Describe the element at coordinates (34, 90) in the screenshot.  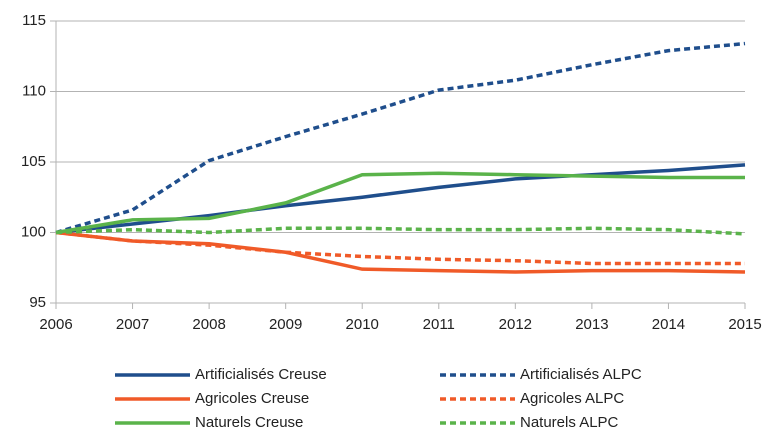
I see `y-tick-label: 110` at that location.